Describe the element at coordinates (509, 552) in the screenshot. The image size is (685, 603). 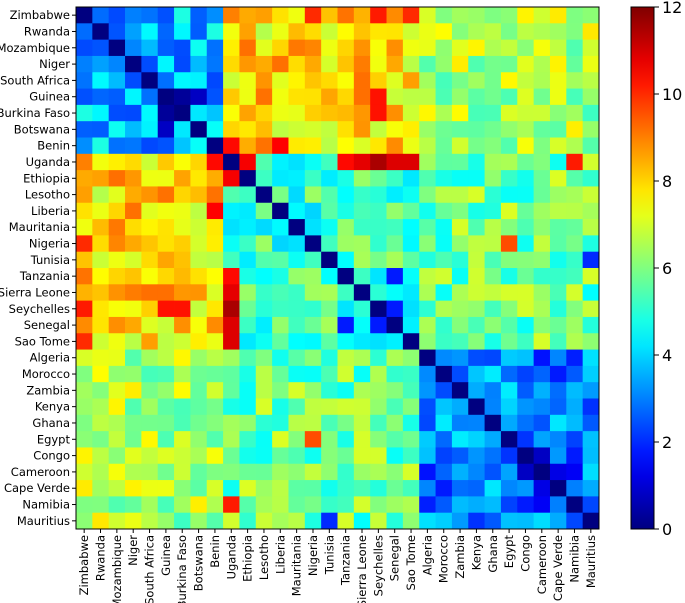
I see `x-tick-label: Egypt` at that location.